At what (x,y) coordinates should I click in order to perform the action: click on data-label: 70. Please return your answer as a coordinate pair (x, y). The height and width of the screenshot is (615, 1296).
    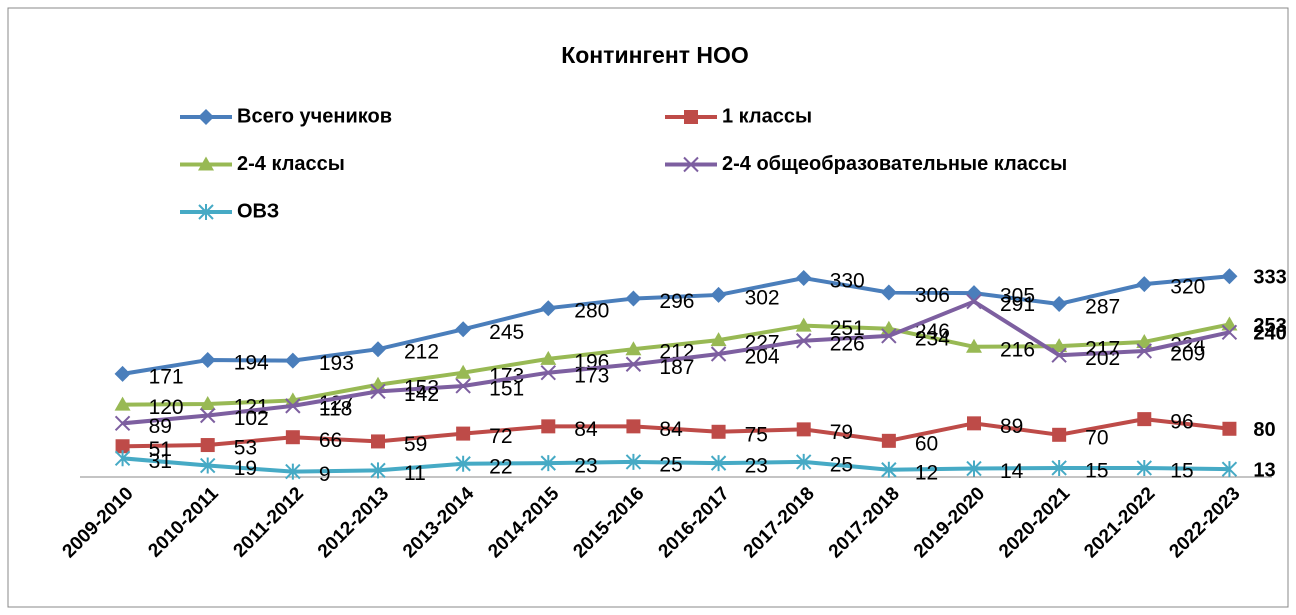
    Looking at the image, I should click on (1096, 437).